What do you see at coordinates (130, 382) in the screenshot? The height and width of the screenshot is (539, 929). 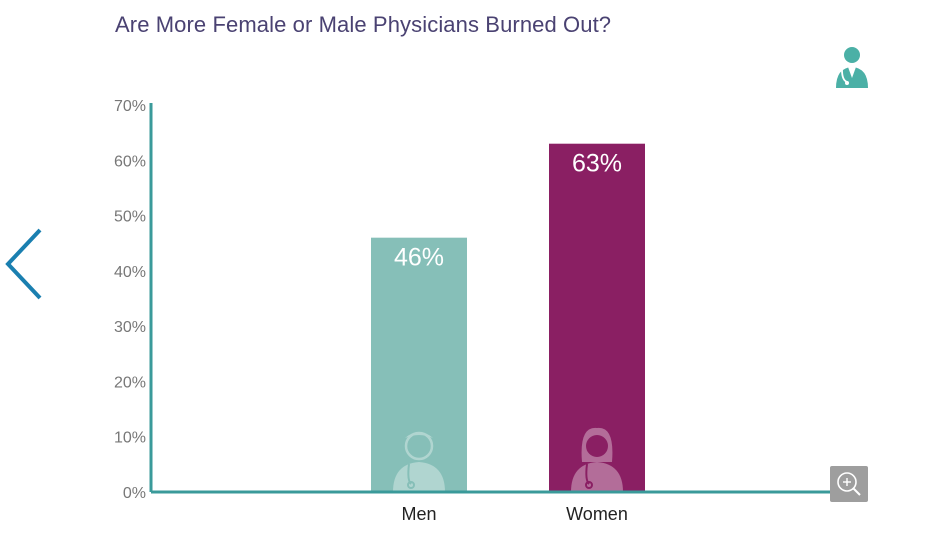 I see `y-tick-label: 20%` at bounding box center [130, 382].